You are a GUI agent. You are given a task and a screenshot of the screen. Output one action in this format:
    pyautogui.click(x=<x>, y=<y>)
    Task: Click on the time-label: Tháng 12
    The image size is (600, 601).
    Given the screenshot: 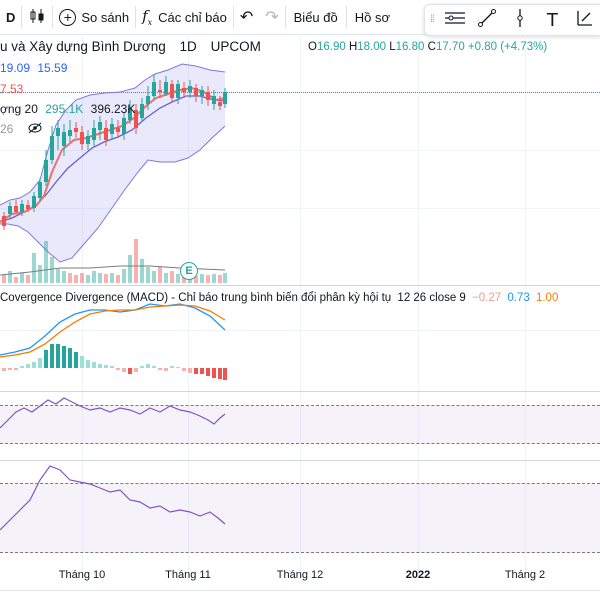 What is the action you would take?
    pyautogui.click(x=300, y=575)
    